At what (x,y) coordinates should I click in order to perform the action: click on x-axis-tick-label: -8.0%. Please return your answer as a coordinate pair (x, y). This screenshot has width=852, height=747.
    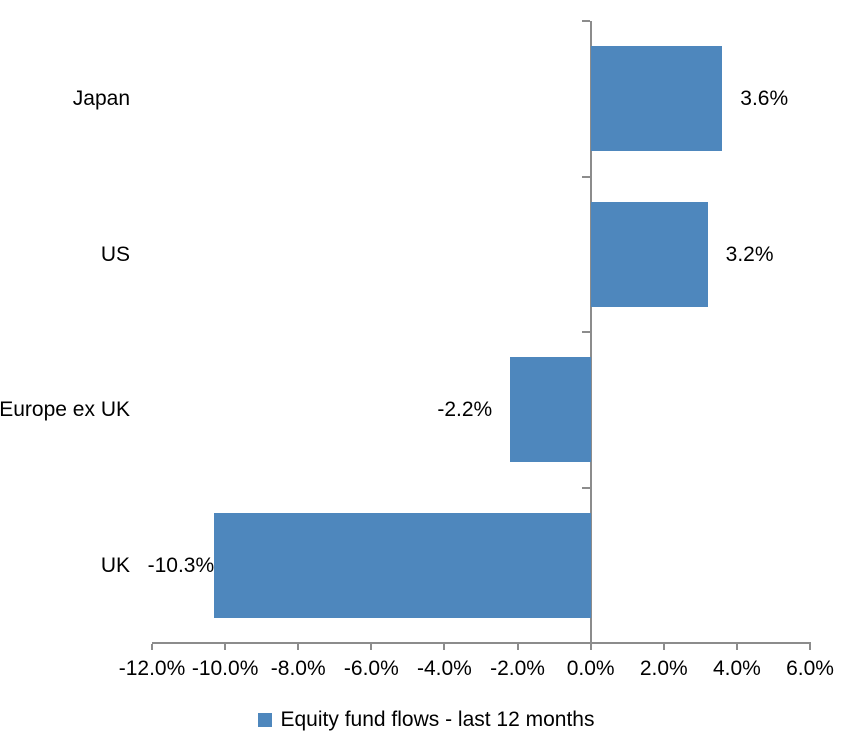
    Looking at the image, I should click on (298, 669).